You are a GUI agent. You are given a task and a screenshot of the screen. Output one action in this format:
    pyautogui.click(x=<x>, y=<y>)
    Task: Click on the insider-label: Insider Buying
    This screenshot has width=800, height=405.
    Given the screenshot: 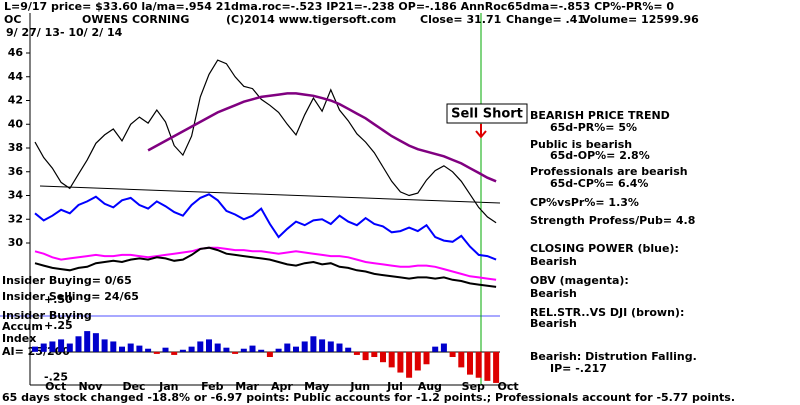 What is the action you would take?
    pyautogui.click(x=47, y=315)
    